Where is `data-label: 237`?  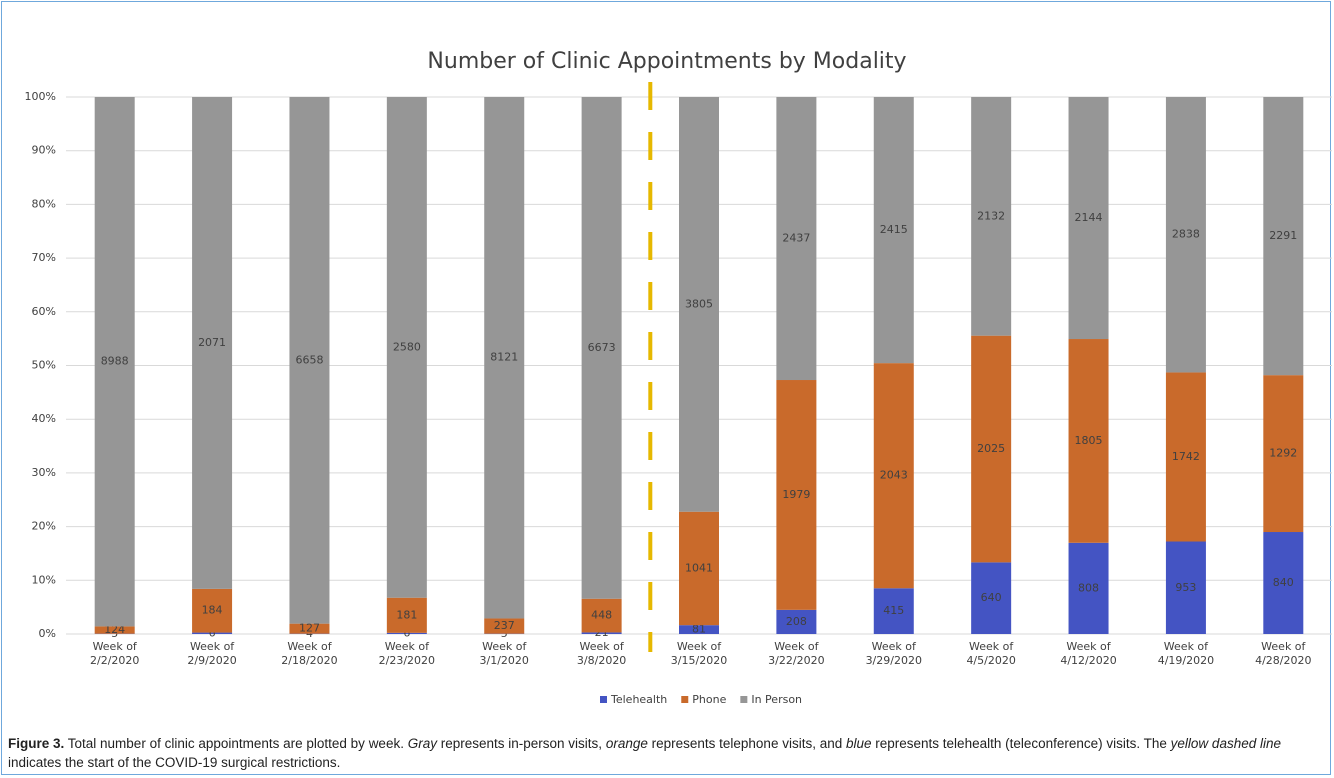
data-label: 237 is located at coordinates (504, 625).